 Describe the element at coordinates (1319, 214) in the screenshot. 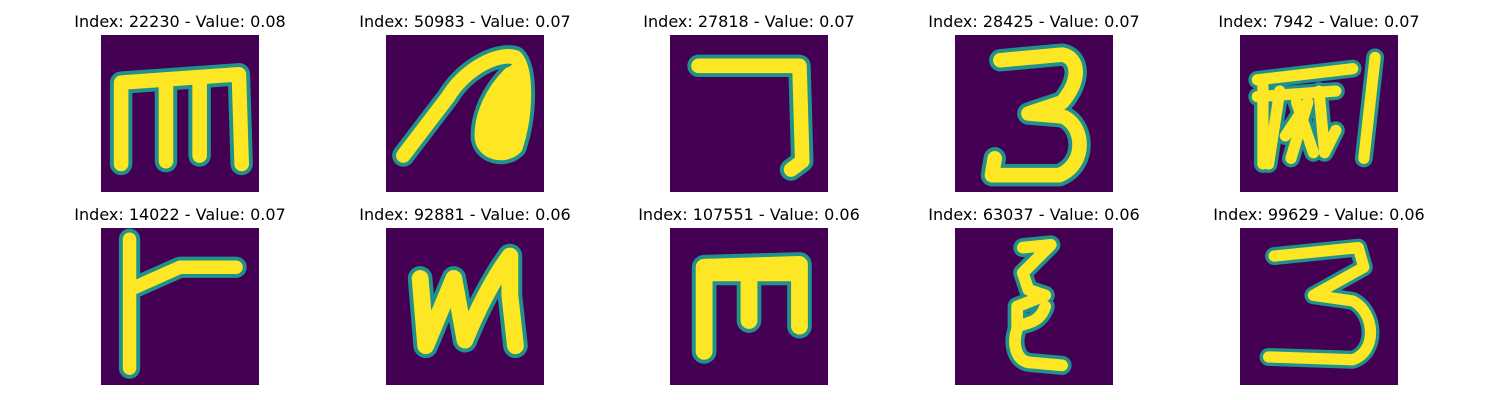

I see `panel-title: Index: 99629 - Value: 0.06` at that location.